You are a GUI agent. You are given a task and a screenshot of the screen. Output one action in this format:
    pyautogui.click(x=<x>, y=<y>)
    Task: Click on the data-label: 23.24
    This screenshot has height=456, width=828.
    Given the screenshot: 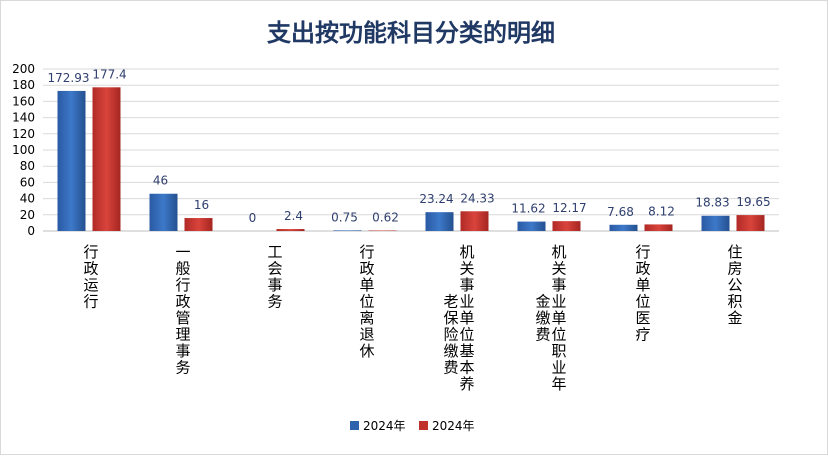 What is the action you would take?
    pyautogui.click(x=436, y=199)
    